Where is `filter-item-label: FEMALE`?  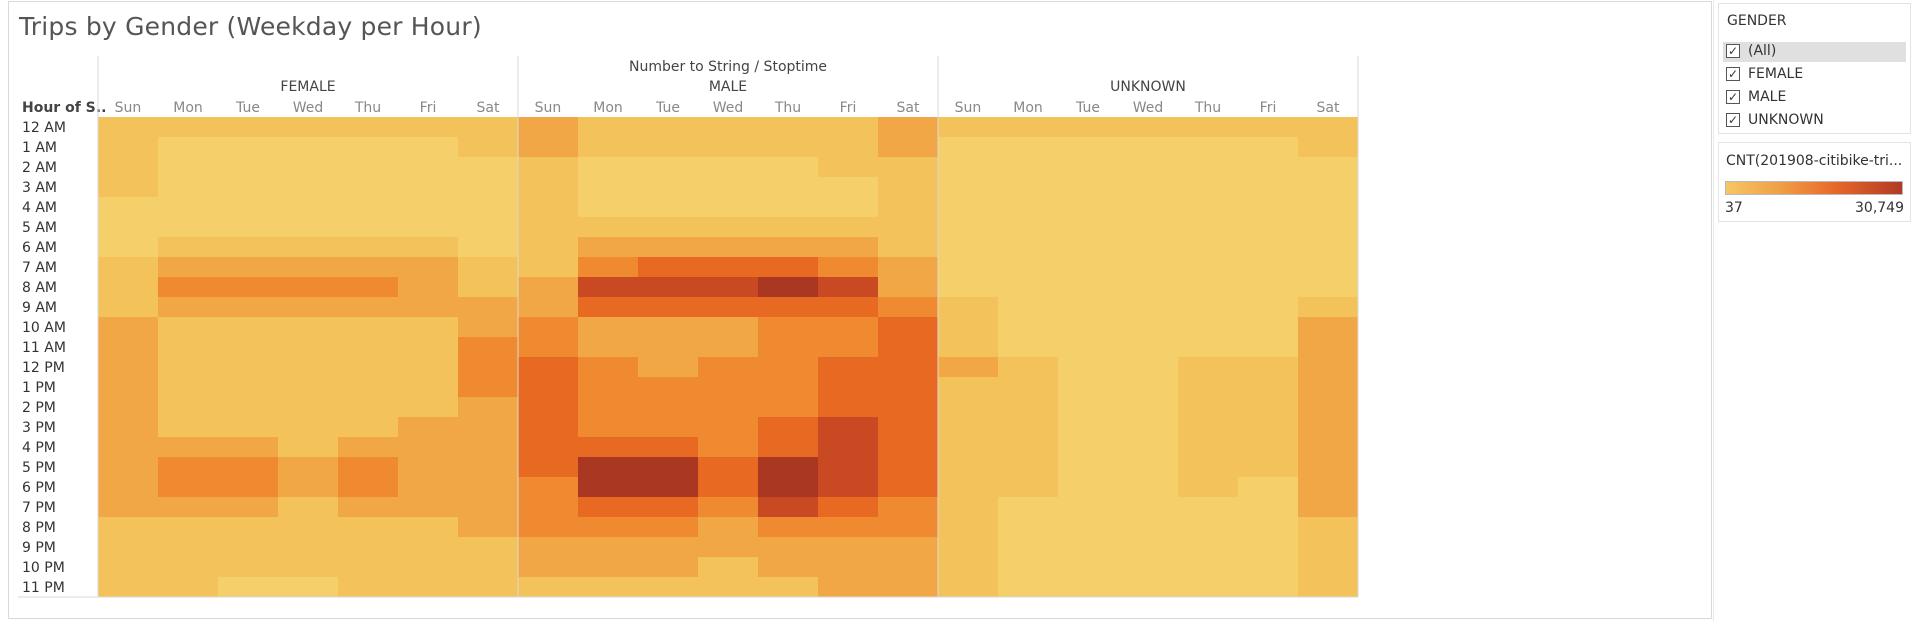 filter-item-label: FEMALE is located at coordinates (1776, 74).